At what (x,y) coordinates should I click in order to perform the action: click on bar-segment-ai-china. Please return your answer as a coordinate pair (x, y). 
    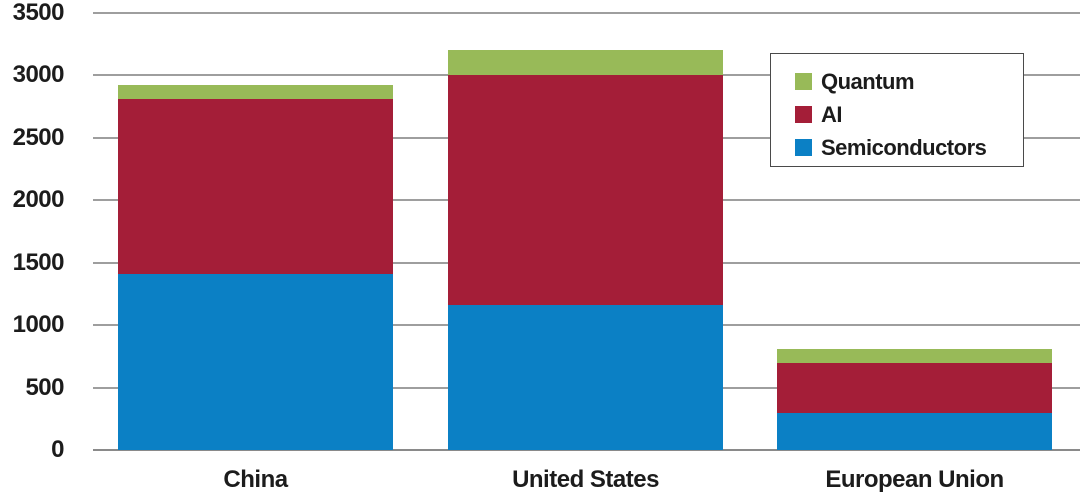
    Looking at the image, I should click on (255, 186).